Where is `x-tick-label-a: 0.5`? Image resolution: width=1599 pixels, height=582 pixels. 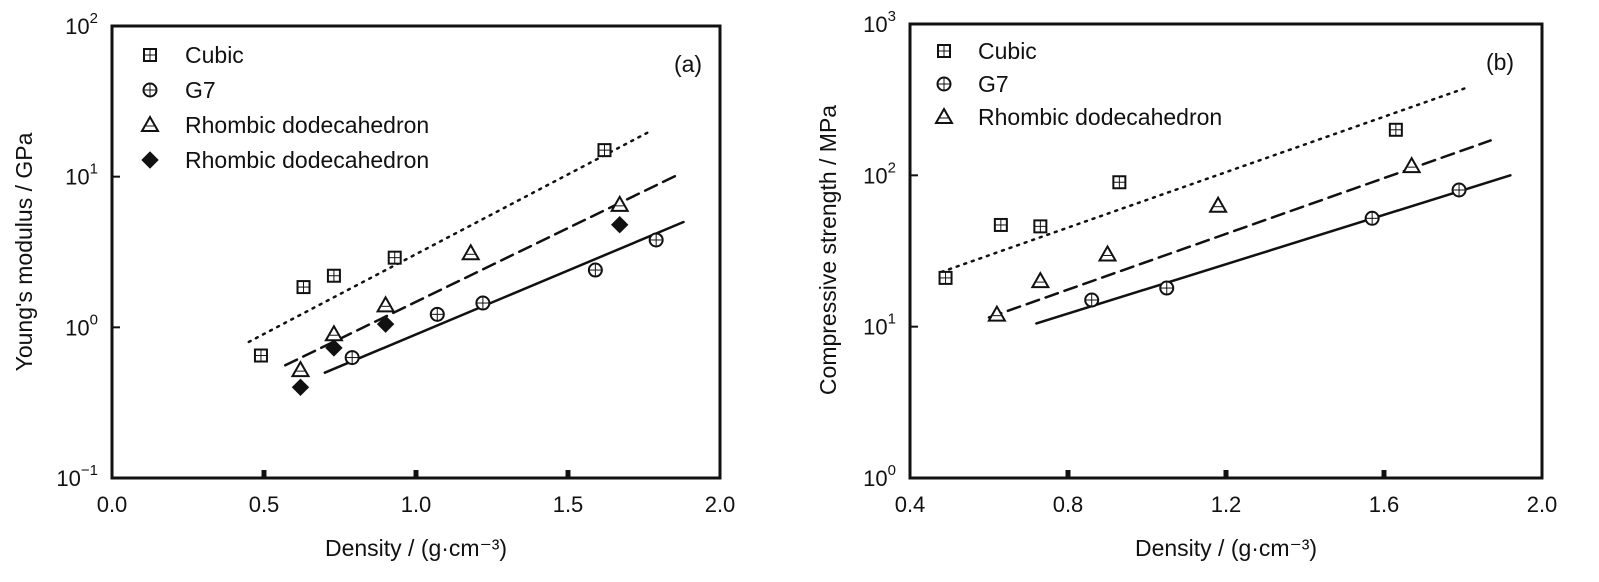 x-tick-label-a: 0.5 is located at coordinates (264, 504).